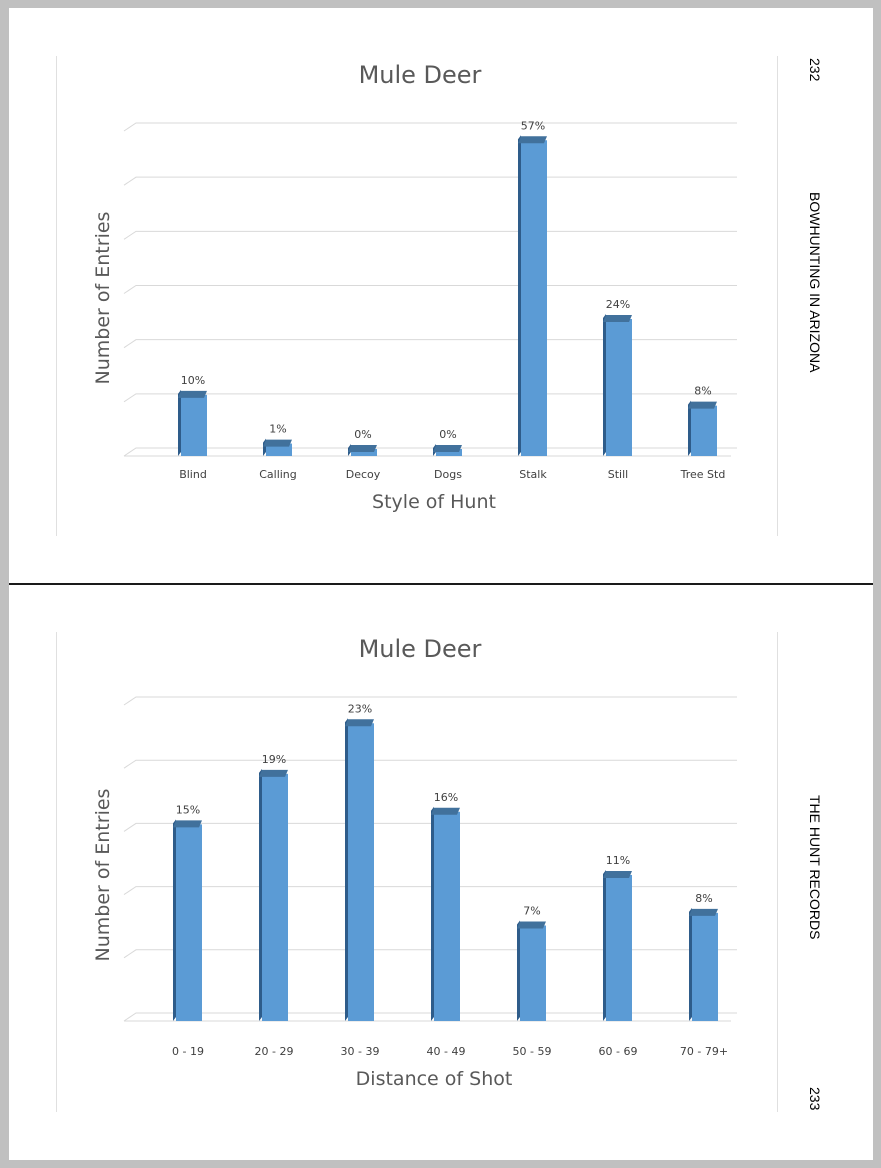  Describe the element at coordinates (534, 298) in the screenshot. I see `bar-stalk` at that location.